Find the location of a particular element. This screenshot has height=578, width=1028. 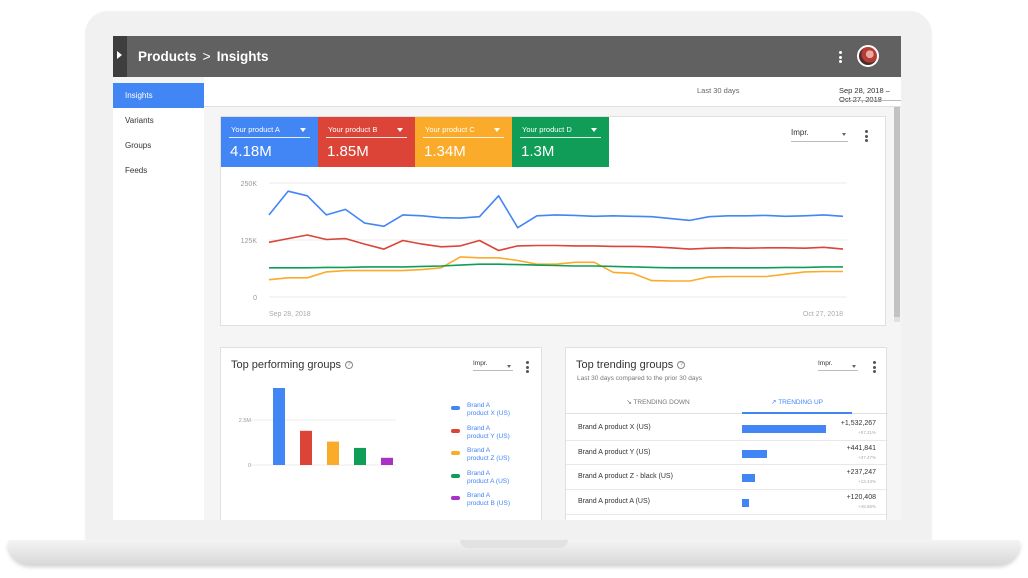

tab-trending-up: ↗ TRENDING UP is located at coordinates (797, 403).